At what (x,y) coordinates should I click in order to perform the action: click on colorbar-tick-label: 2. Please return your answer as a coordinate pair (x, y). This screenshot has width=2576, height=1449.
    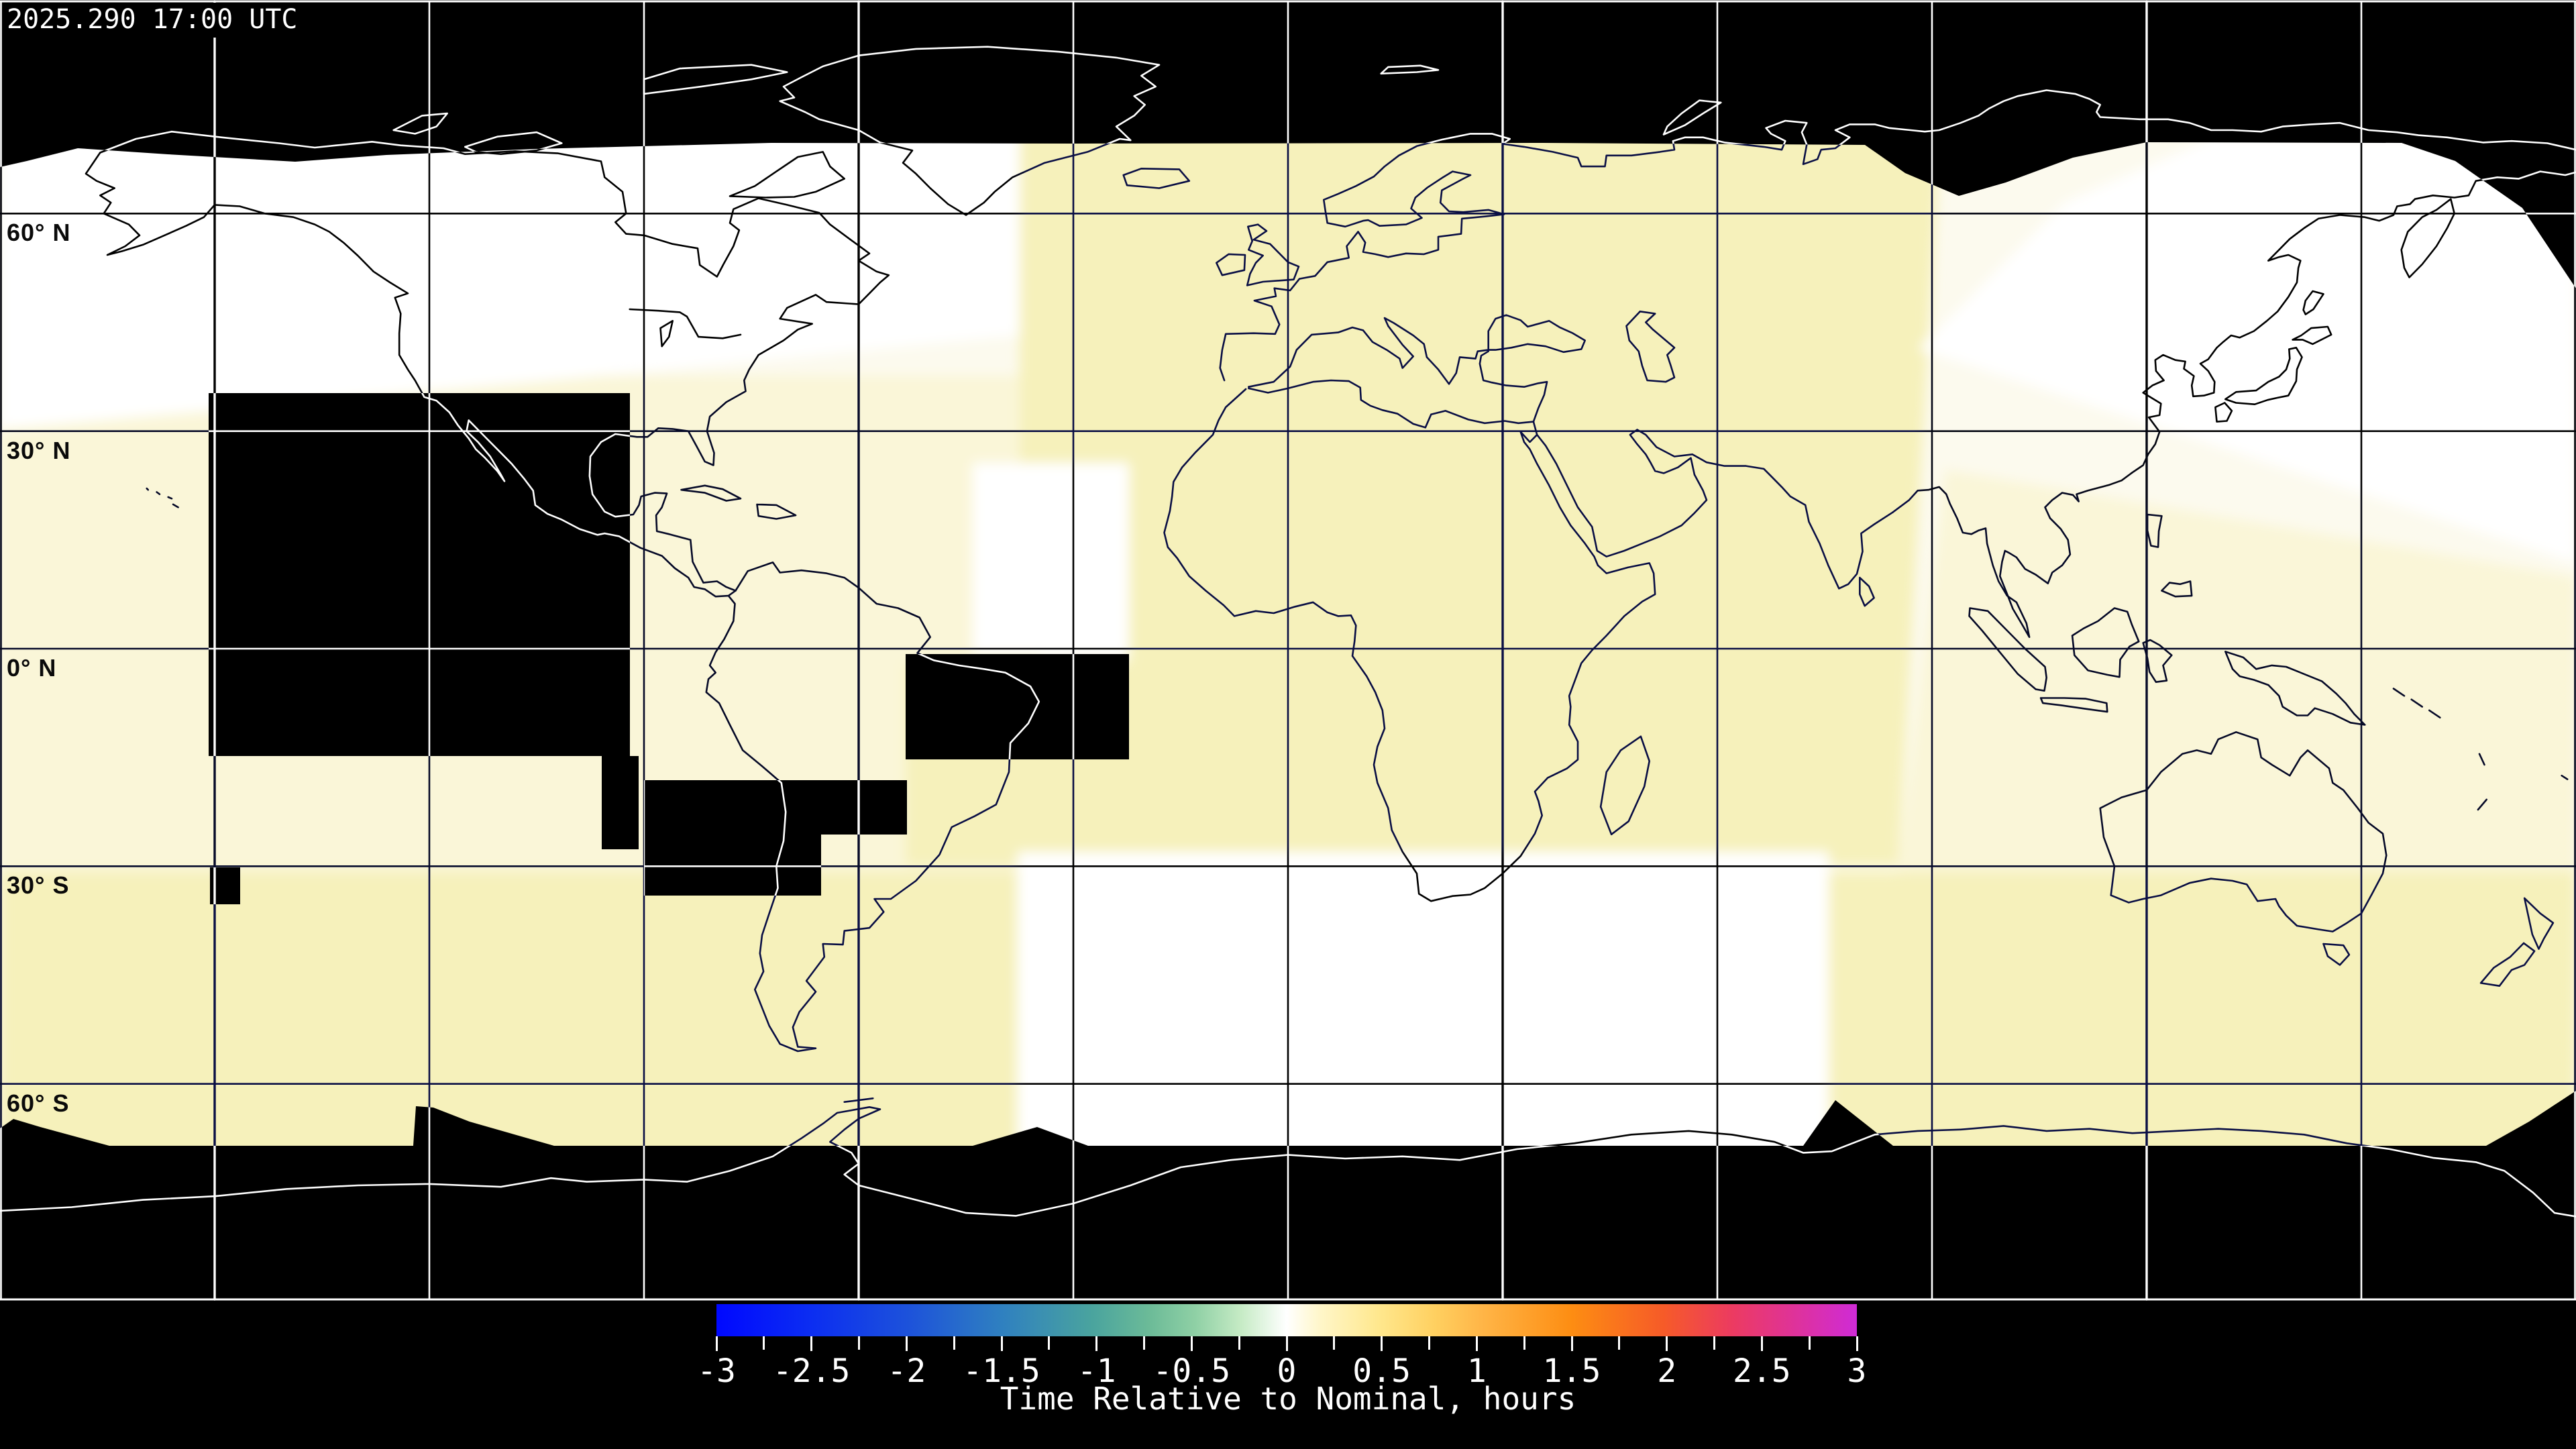
    Looking at the image, I should click on (1667, 1371).